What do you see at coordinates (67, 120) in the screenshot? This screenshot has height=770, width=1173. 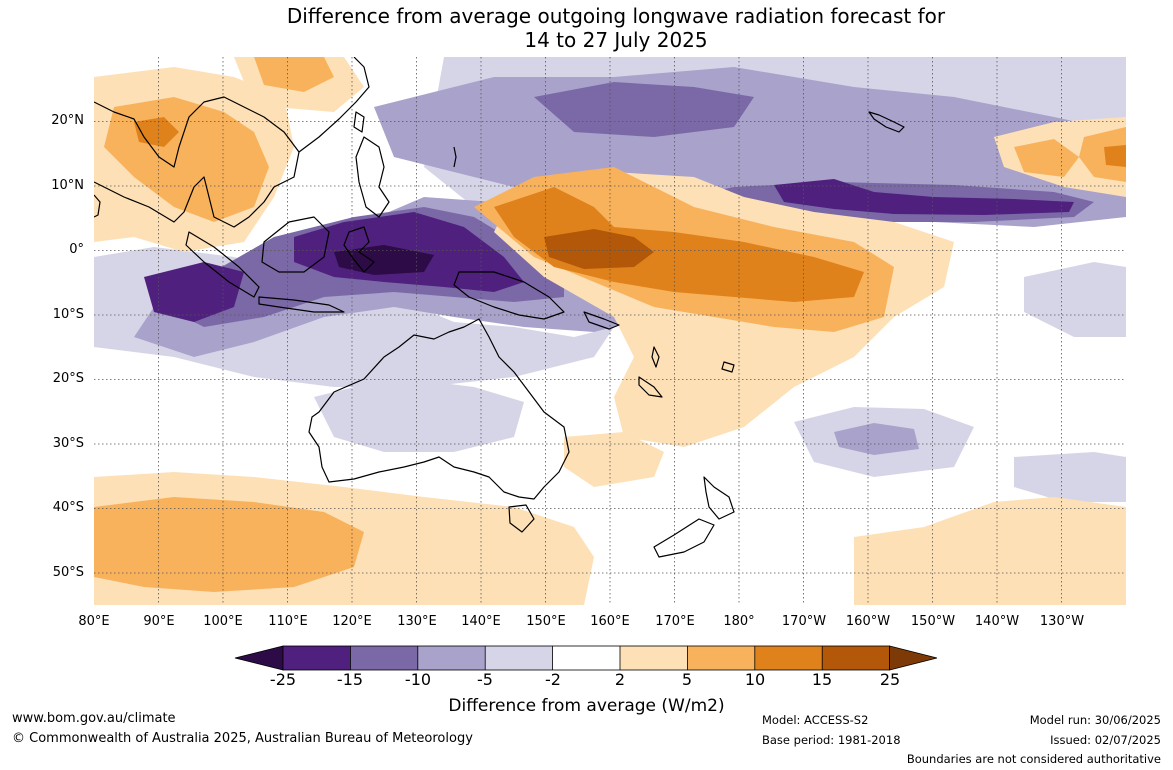 I see `lat-label-20n: 20°N` at bounding box center [67, 120].